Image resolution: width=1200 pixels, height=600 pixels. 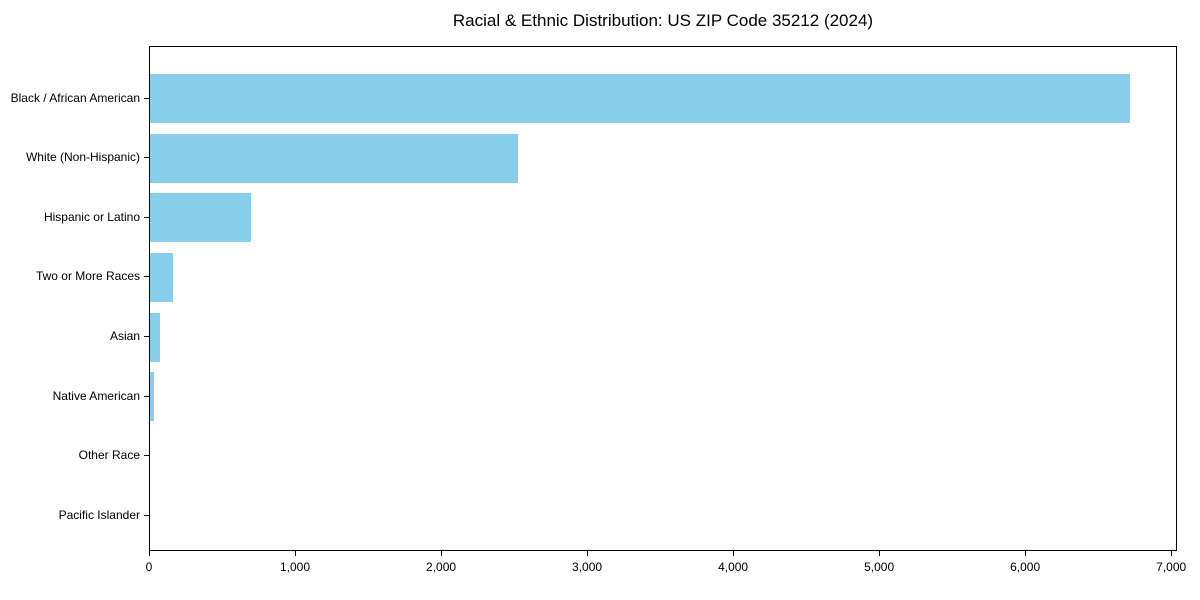 I want to click on x-tick-label: 4,000, so click(x=733, y=567).